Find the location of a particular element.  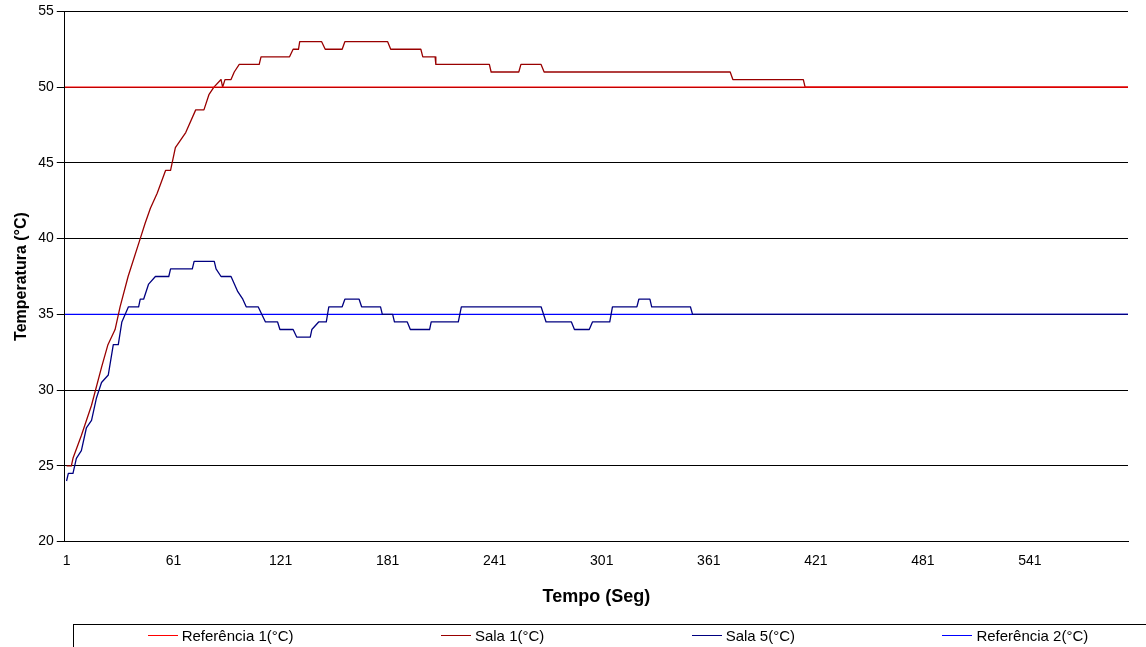

y-tick-label: 55 is located at coordinates (46, 10).